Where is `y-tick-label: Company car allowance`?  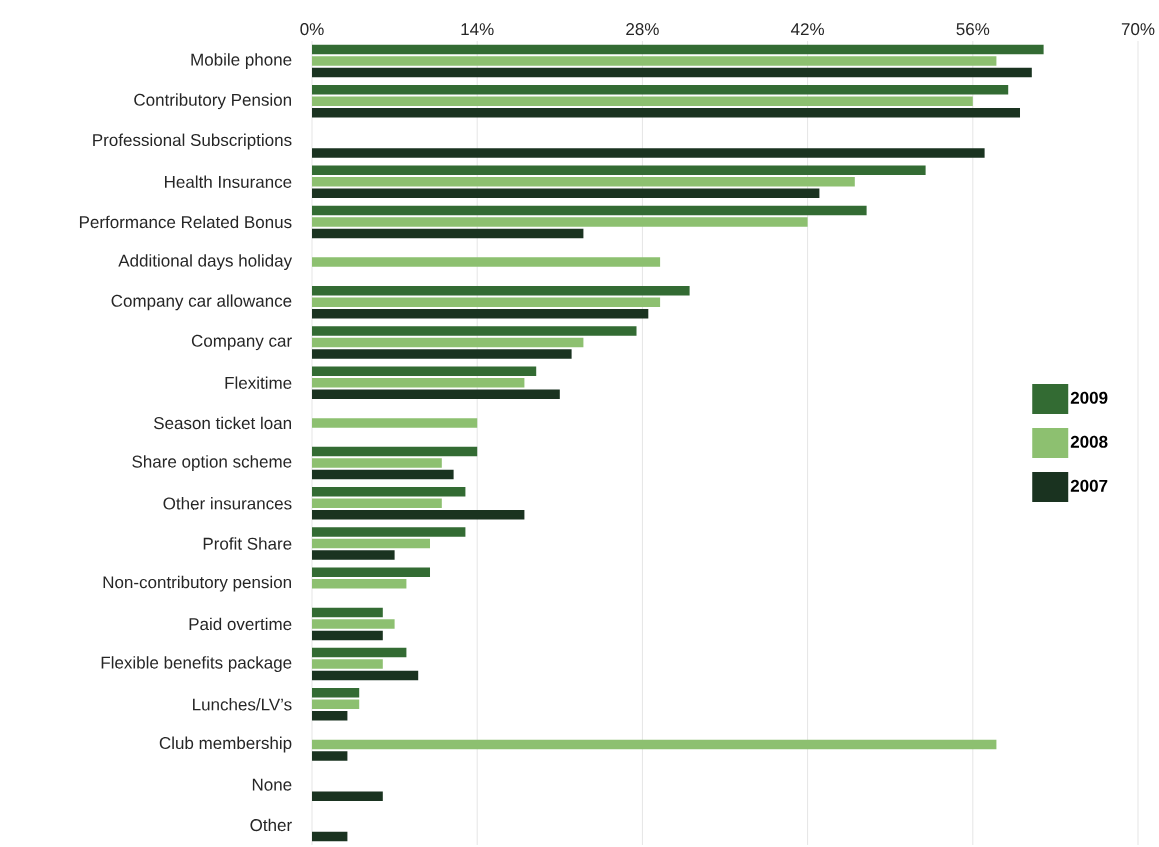 y-tick-label: Company car allowance is located at coordinates (201, 302).